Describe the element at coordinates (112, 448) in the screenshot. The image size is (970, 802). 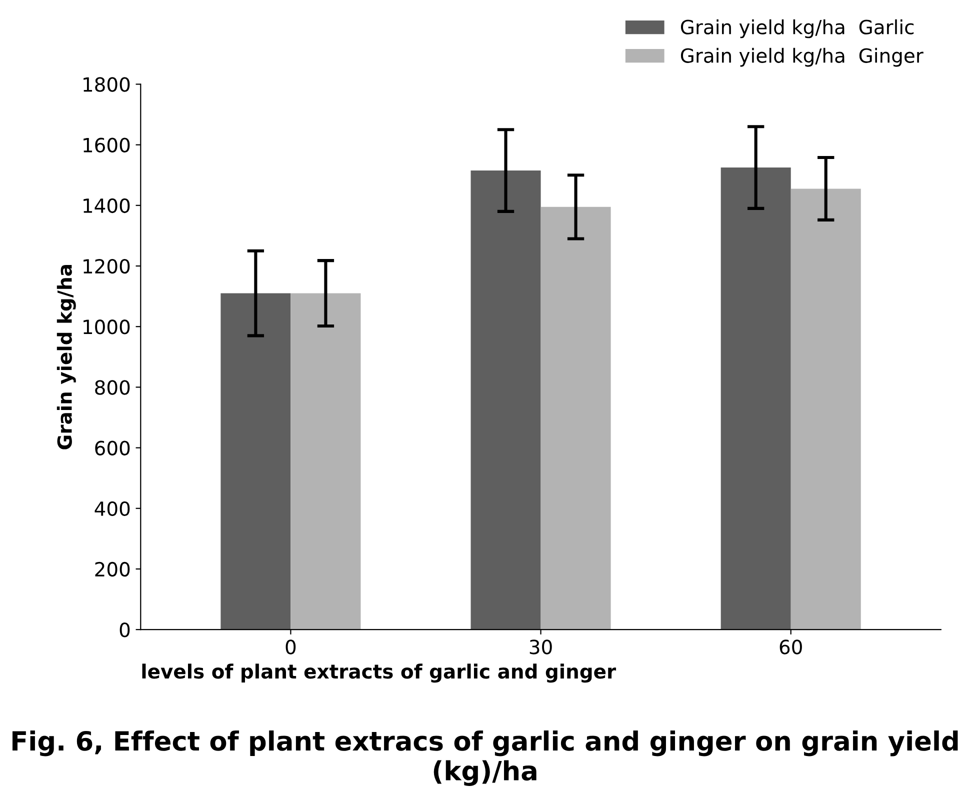
I see `y-tick-label: 600` at that location.